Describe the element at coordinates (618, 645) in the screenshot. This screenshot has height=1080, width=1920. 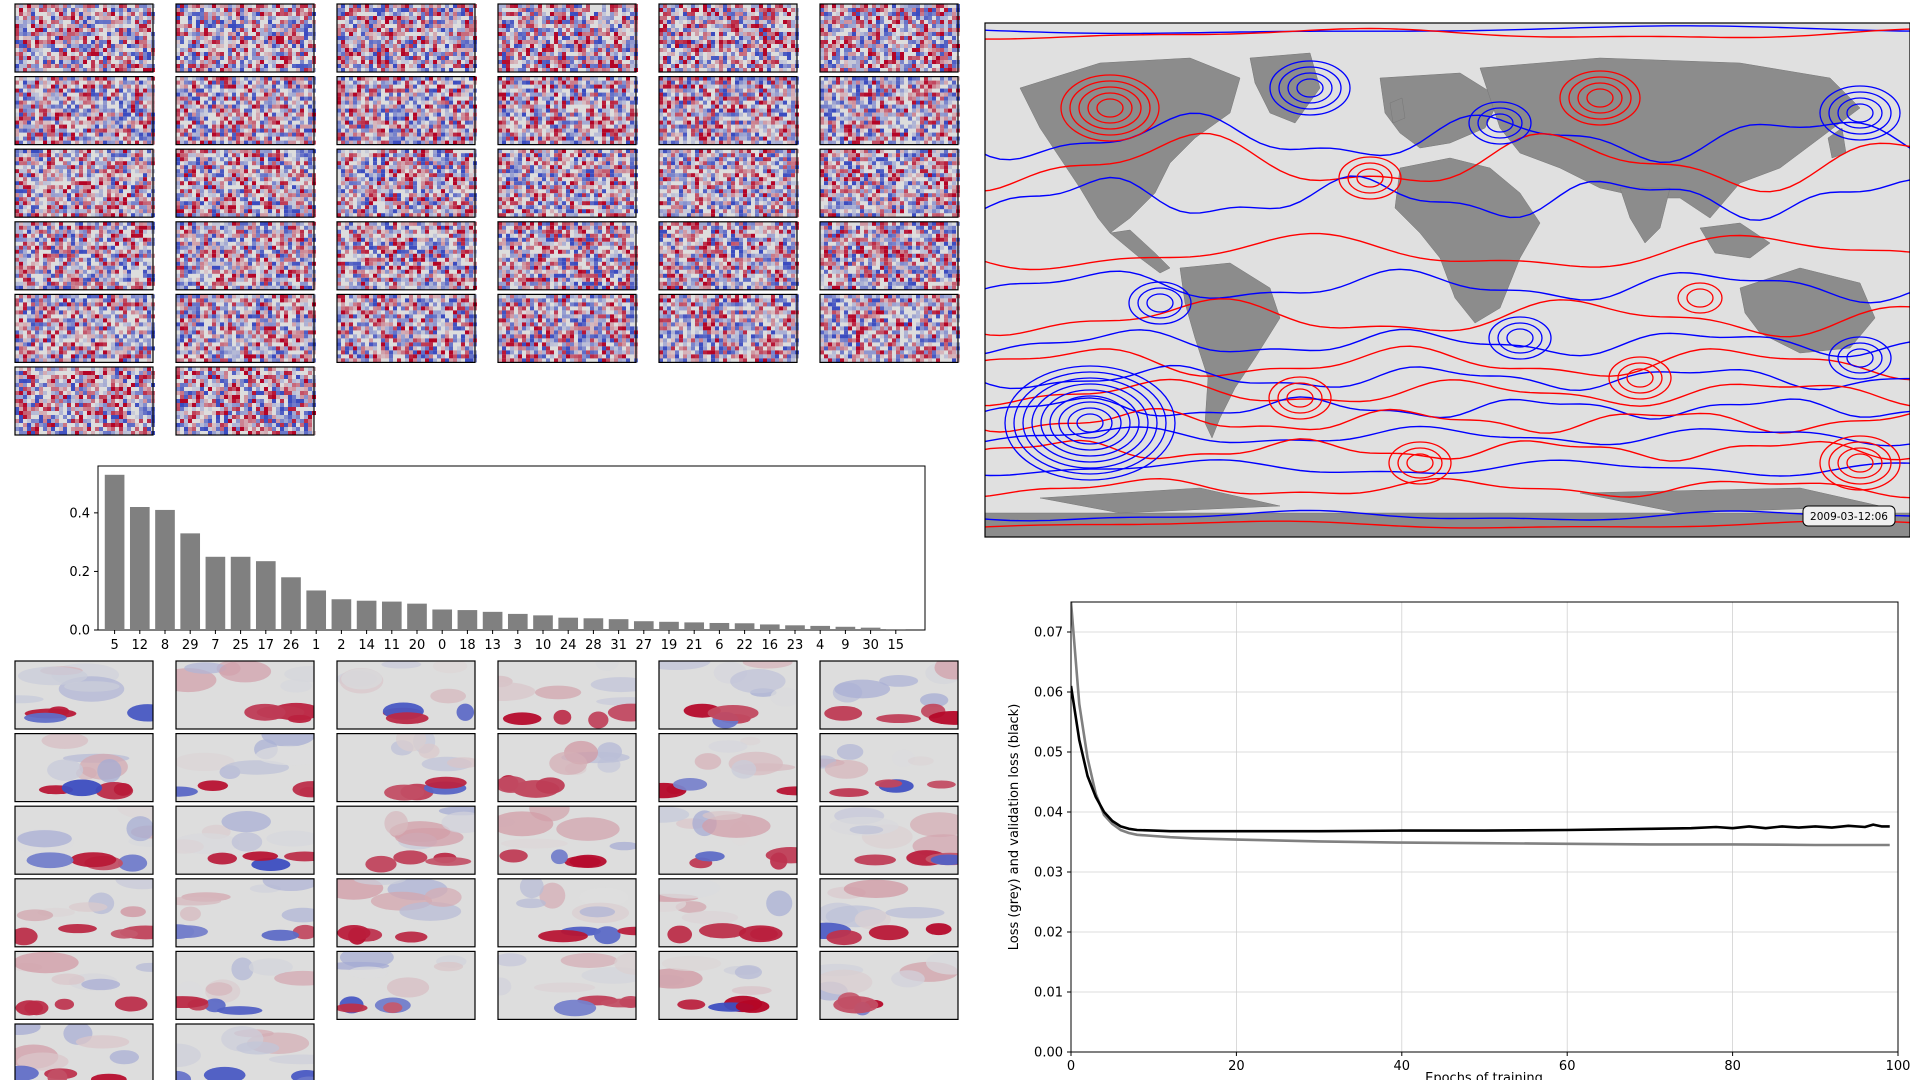
I see `bar-xtick-label: 31` at that location.